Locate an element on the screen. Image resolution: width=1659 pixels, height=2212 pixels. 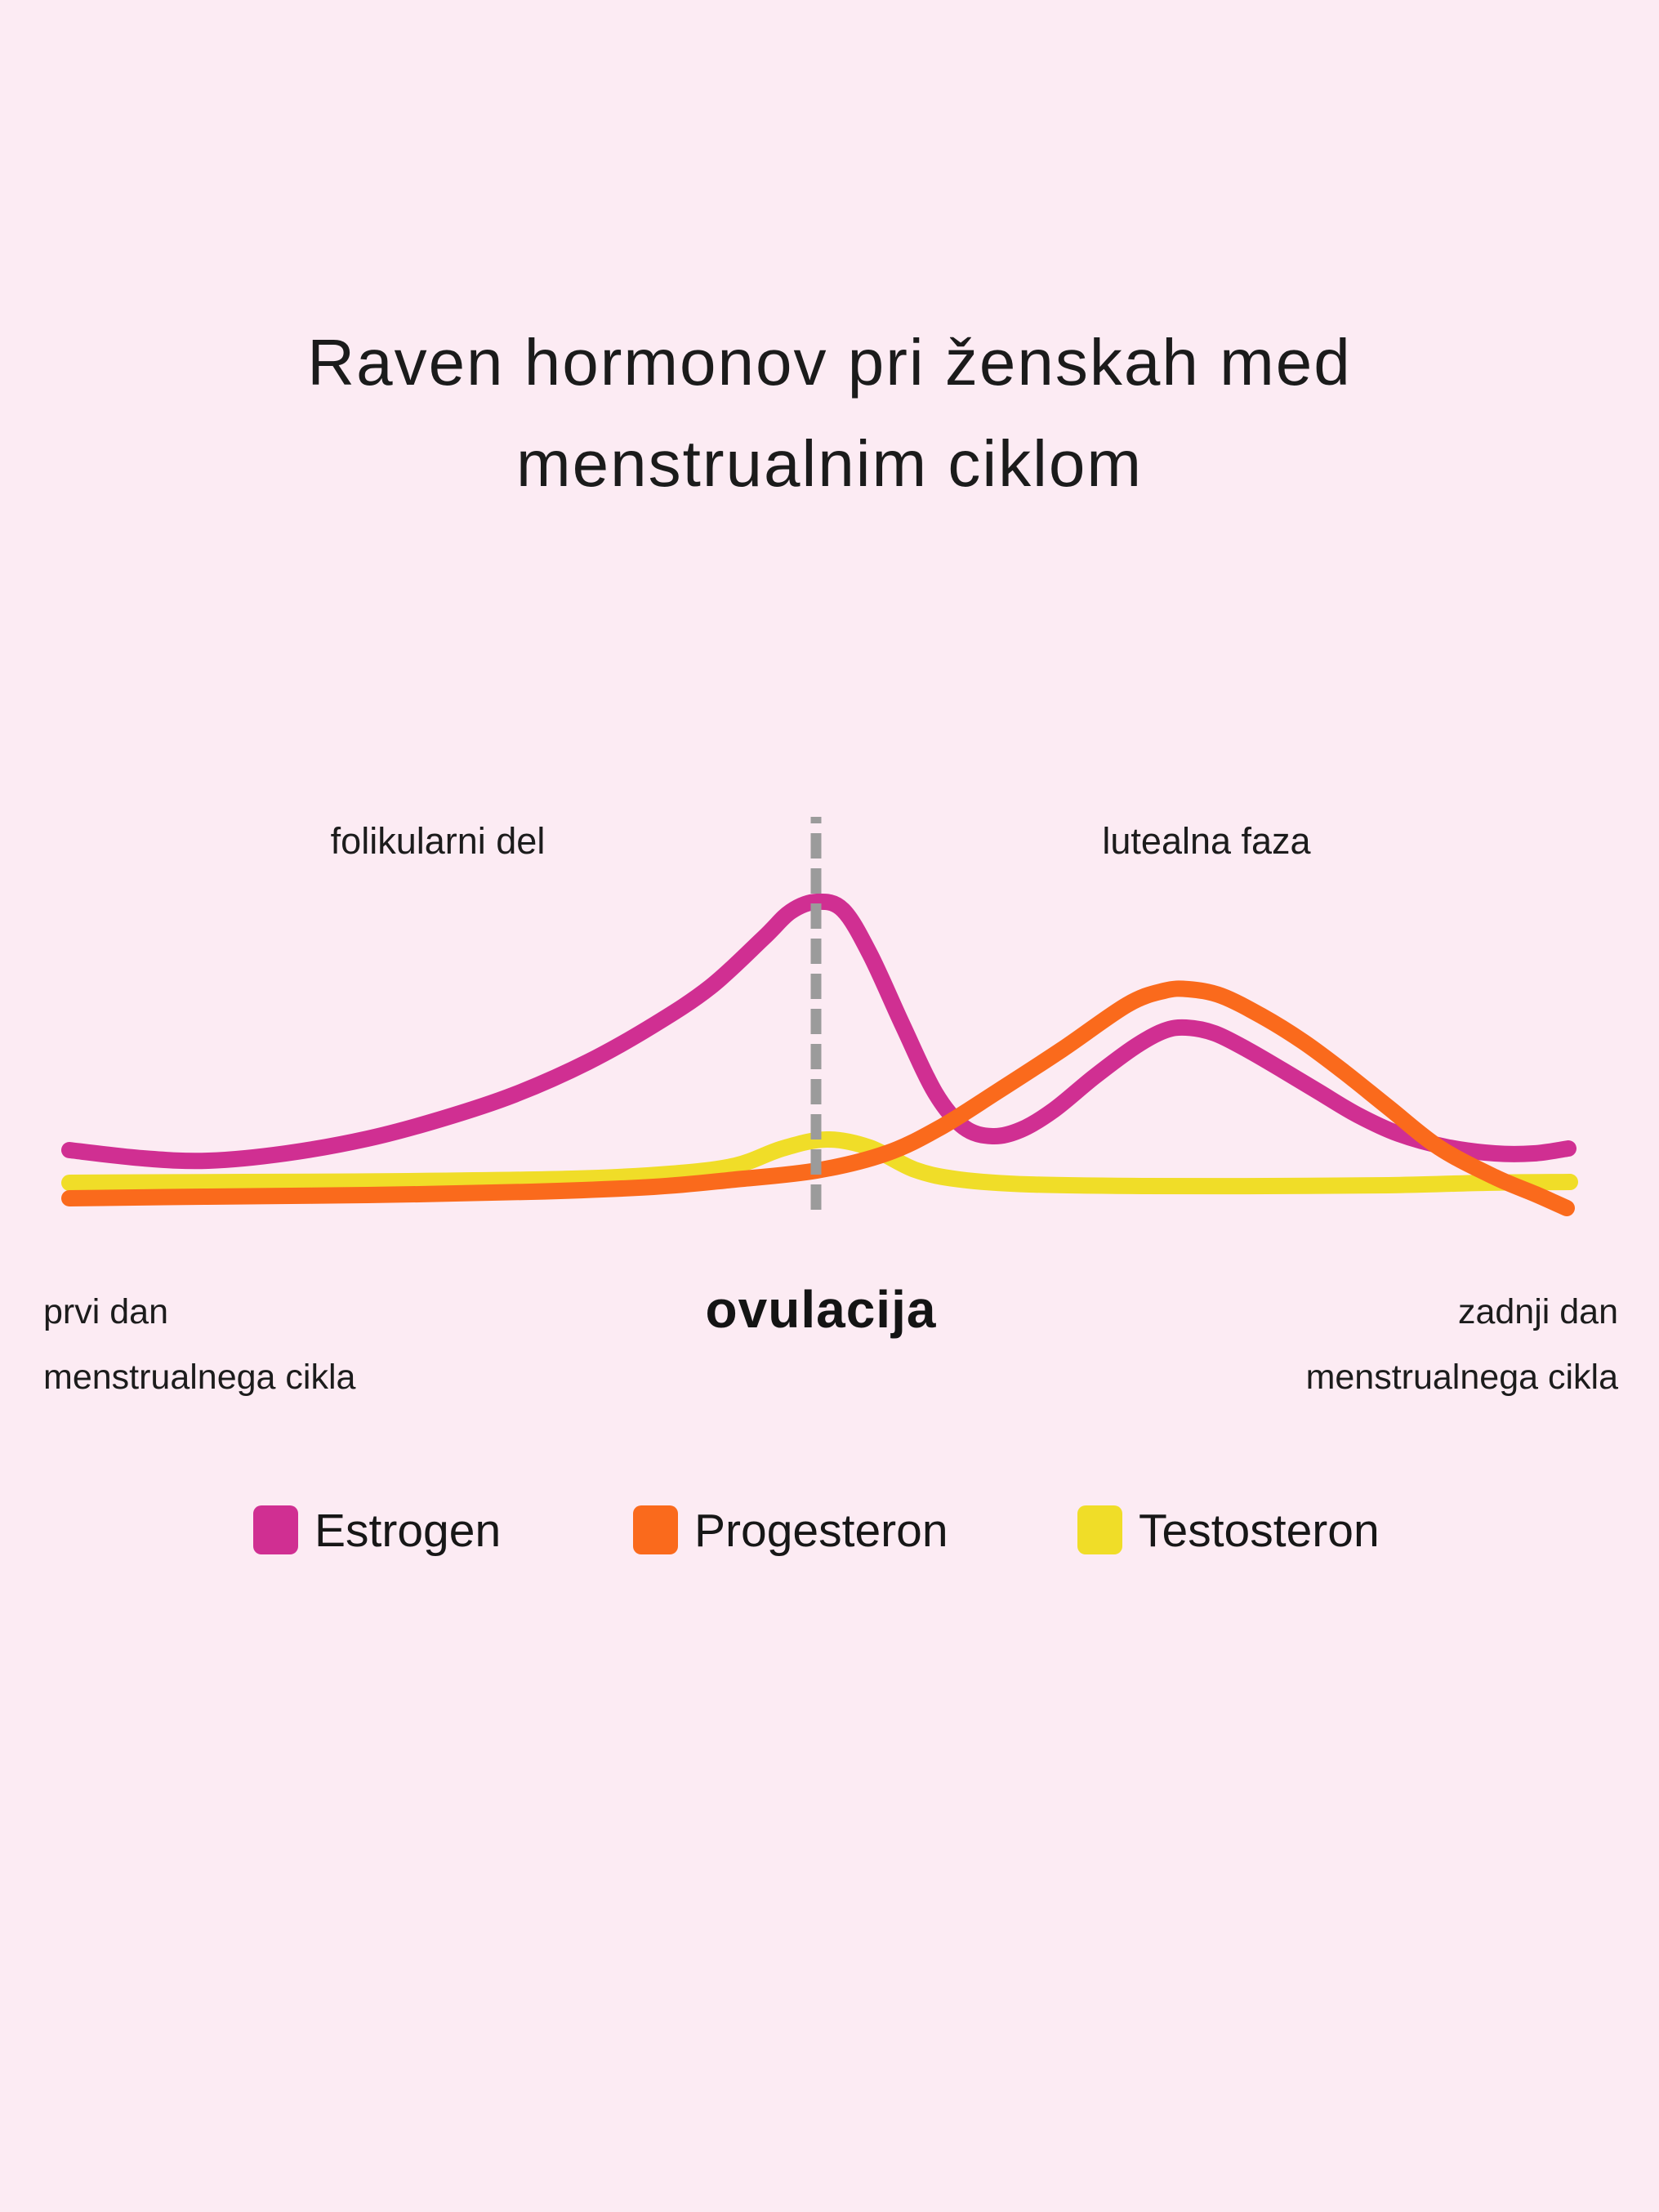
legend-item-testosteron: Testosteron is located at coordinates (1228, 1530).